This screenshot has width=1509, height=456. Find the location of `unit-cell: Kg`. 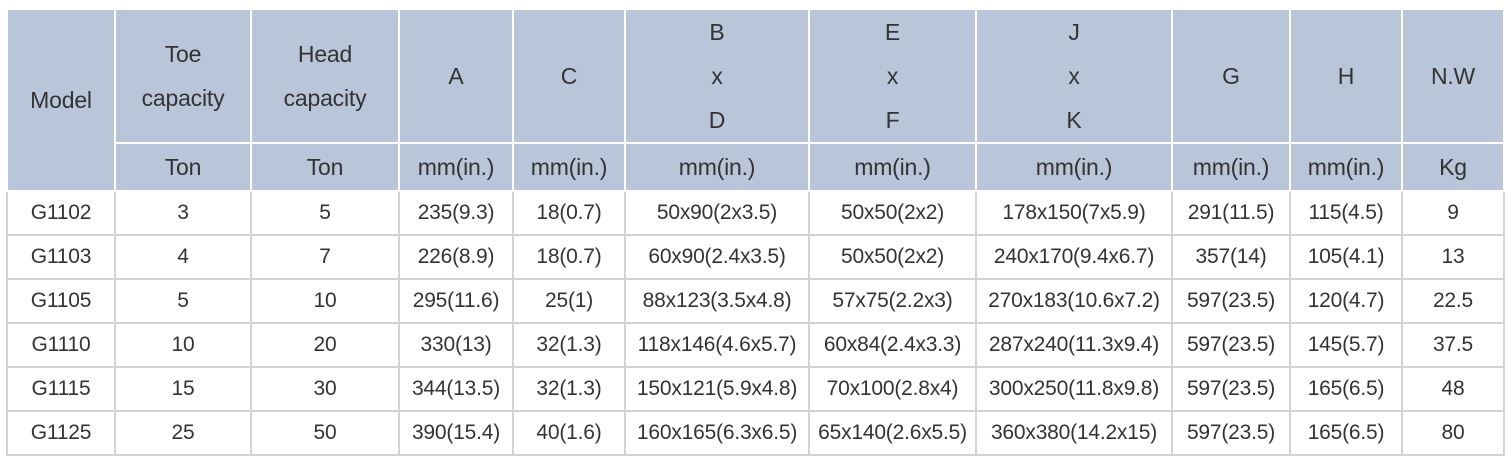

unit-cell: Kg is located at coordinates (1453, 167).